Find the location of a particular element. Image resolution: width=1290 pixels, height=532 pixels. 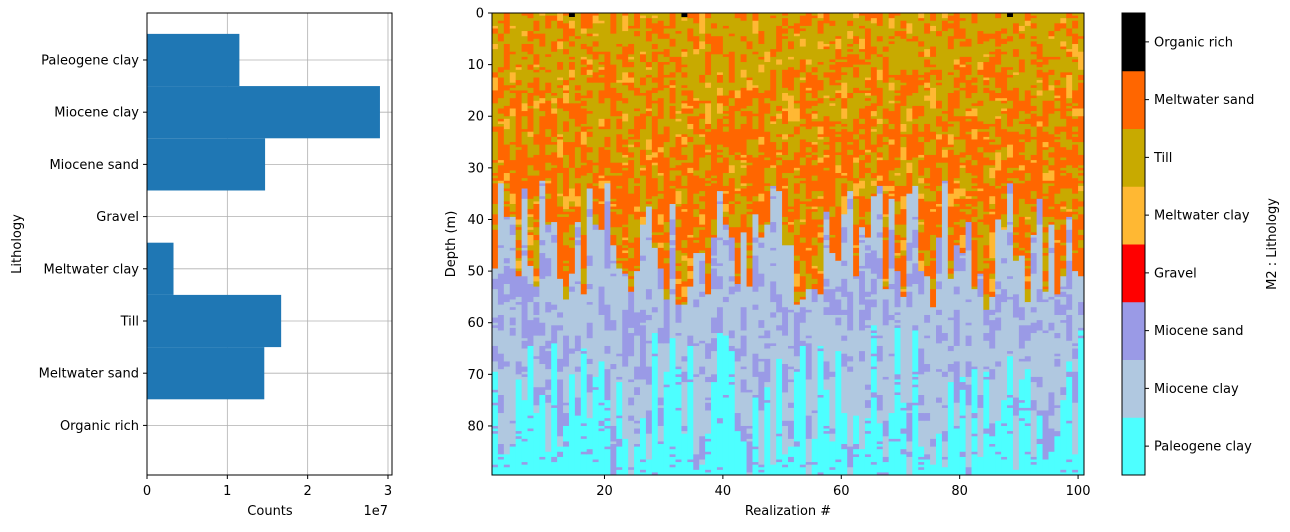

realizations-y-label: Depth (m) is located at coordinates (451, 244).